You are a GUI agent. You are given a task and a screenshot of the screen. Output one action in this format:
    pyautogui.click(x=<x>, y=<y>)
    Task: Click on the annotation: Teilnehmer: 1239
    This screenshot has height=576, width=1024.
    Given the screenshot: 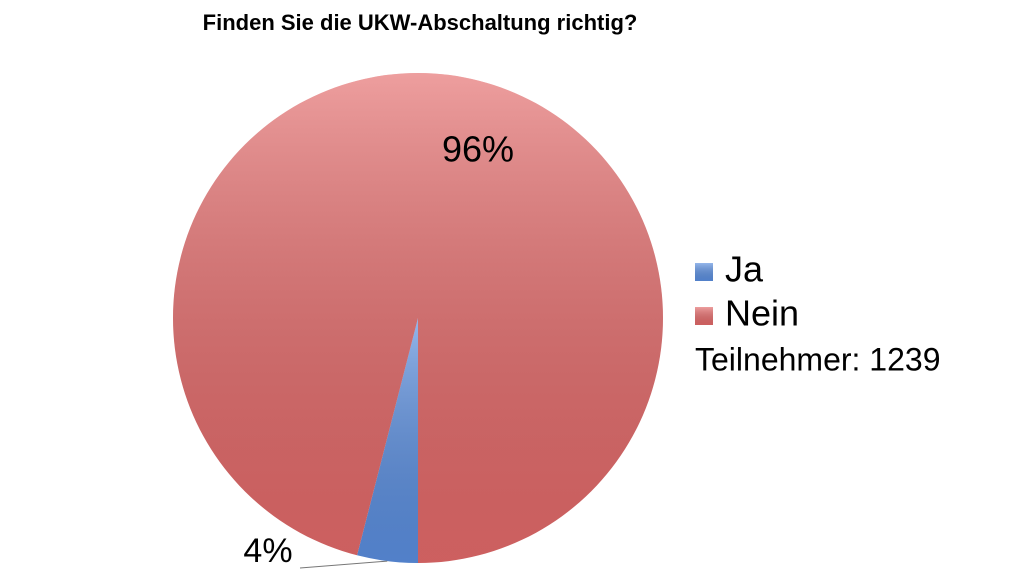 What is the action you would take?
    pyautogui.click(x=817, y=359)
    